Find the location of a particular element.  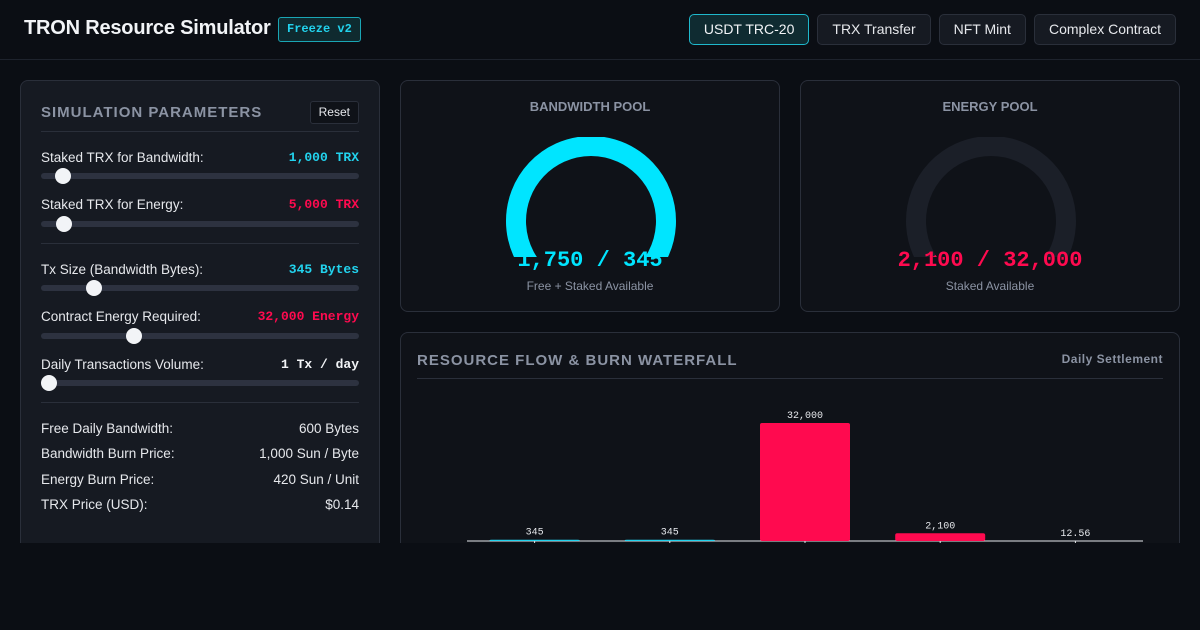

bar-label-5: 12.56 is located at coordinates (1075, 534).